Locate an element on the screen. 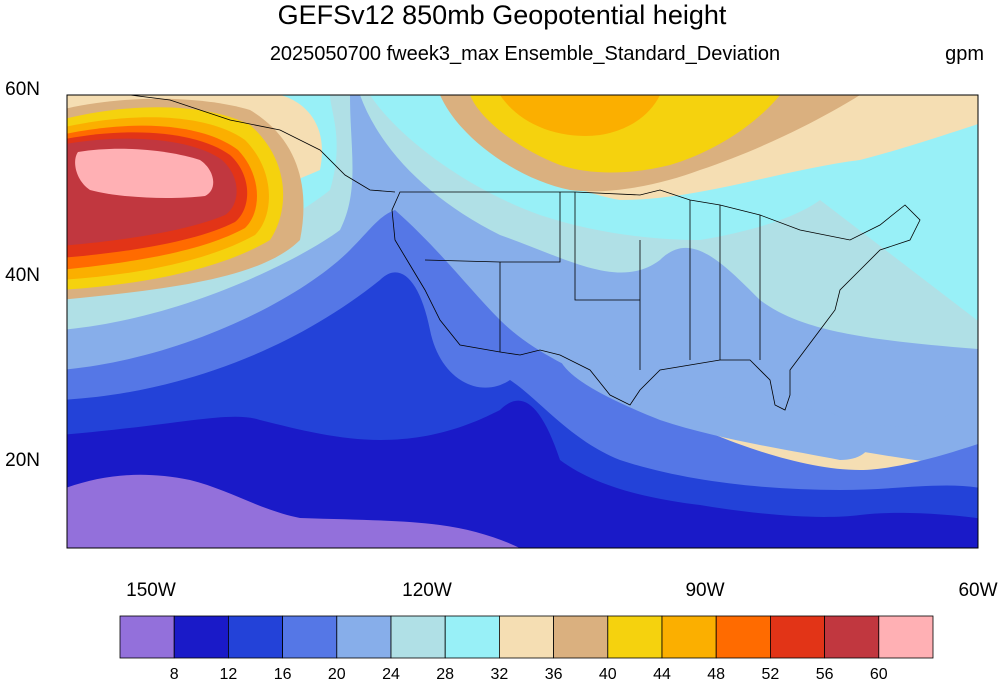 The image size is (1004, 684). colorbar-label: 60 is located at coordinates (878, 674).